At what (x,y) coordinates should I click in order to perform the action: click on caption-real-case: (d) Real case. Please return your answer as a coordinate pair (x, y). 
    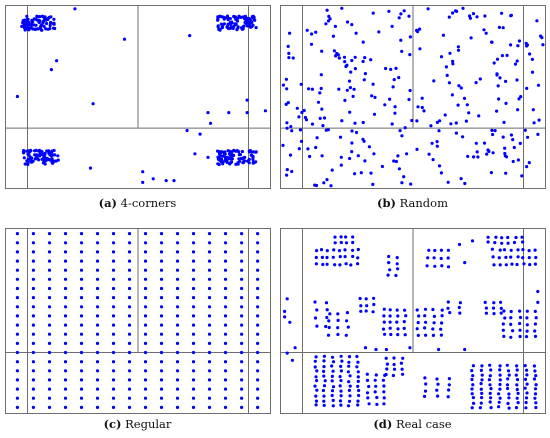
    Looking at the image, I should click on (412, 424).